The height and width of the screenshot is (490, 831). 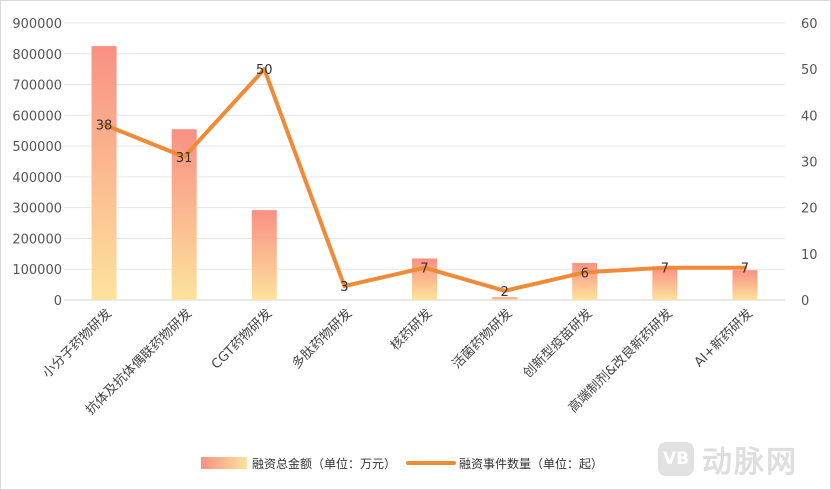 What do you see at coordinates (184, 158) in the screenshot?
I see `line-data-label: 31` at bounding box center [184, 158].